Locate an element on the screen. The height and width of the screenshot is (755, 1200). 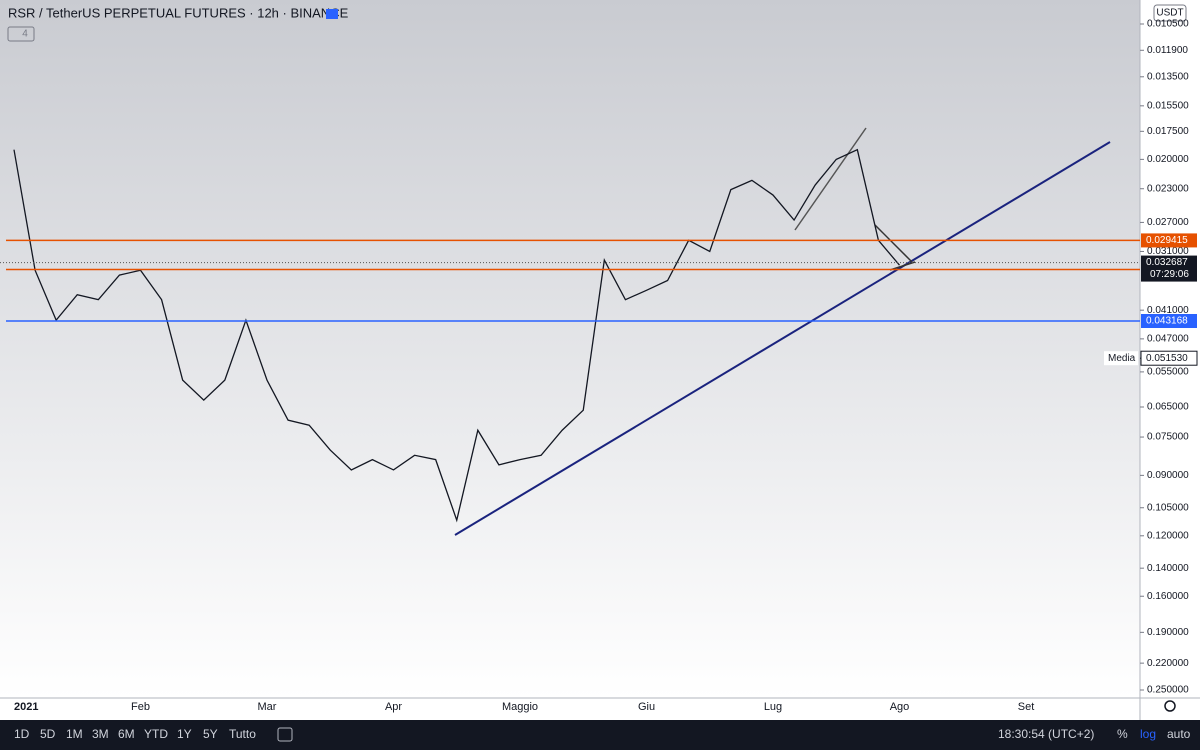
last-price-box is located at coordinates (1169, 268).